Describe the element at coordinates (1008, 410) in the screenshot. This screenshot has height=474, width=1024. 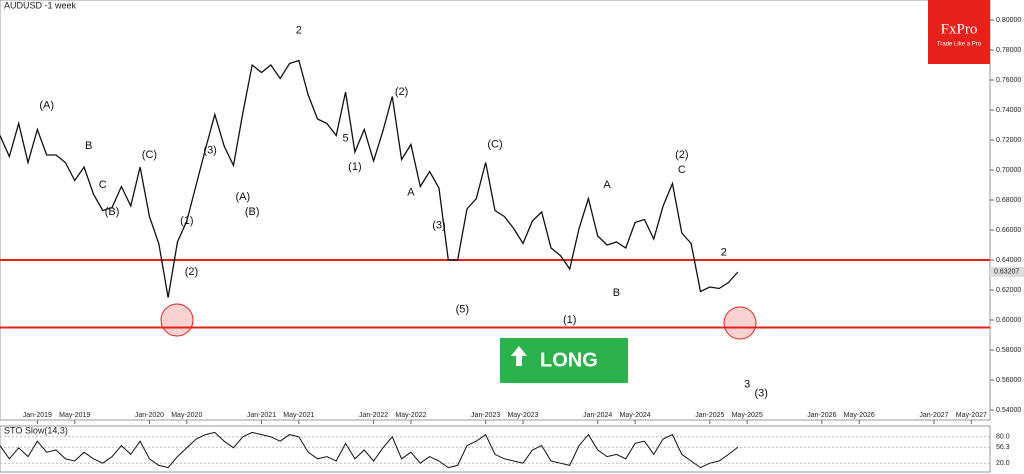
I see `y-tick-label: 0.54000` at that location.